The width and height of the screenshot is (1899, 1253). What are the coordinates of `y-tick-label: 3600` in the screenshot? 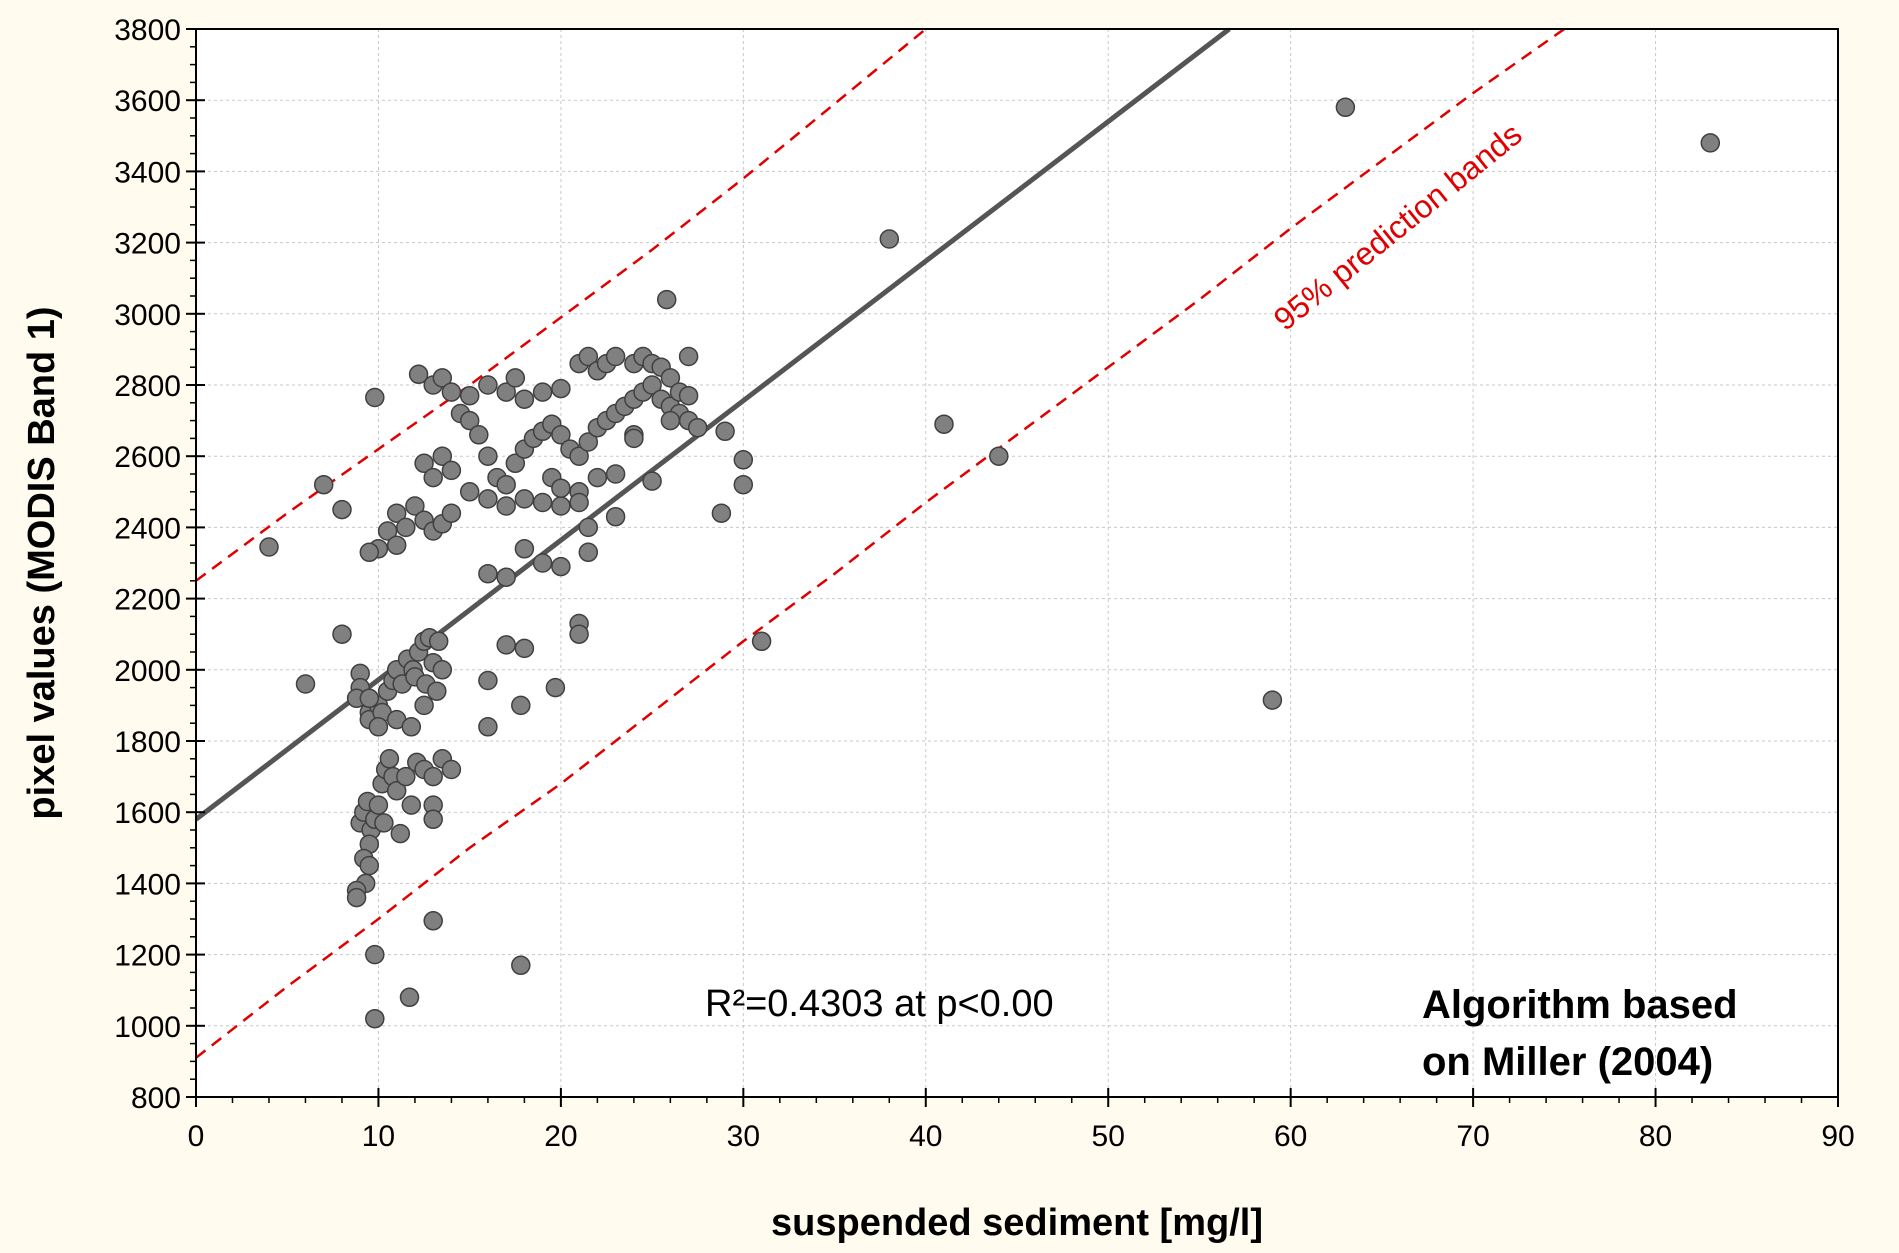 It's located at (147, 101).